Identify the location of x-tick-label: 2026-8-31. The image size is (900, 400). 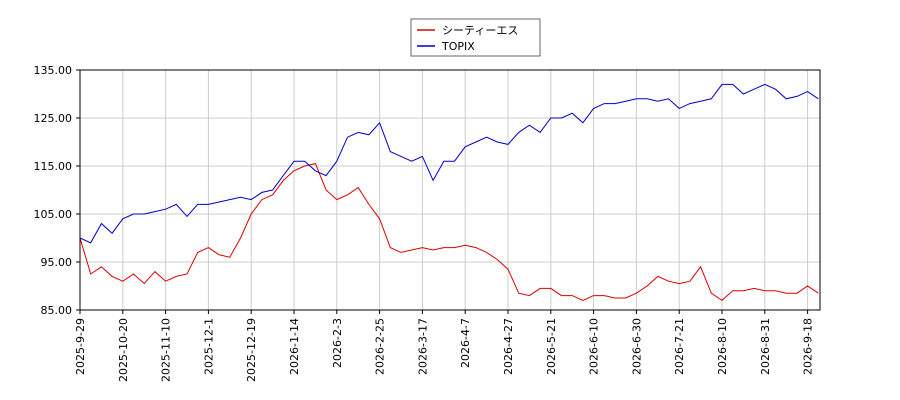
(765, 346).